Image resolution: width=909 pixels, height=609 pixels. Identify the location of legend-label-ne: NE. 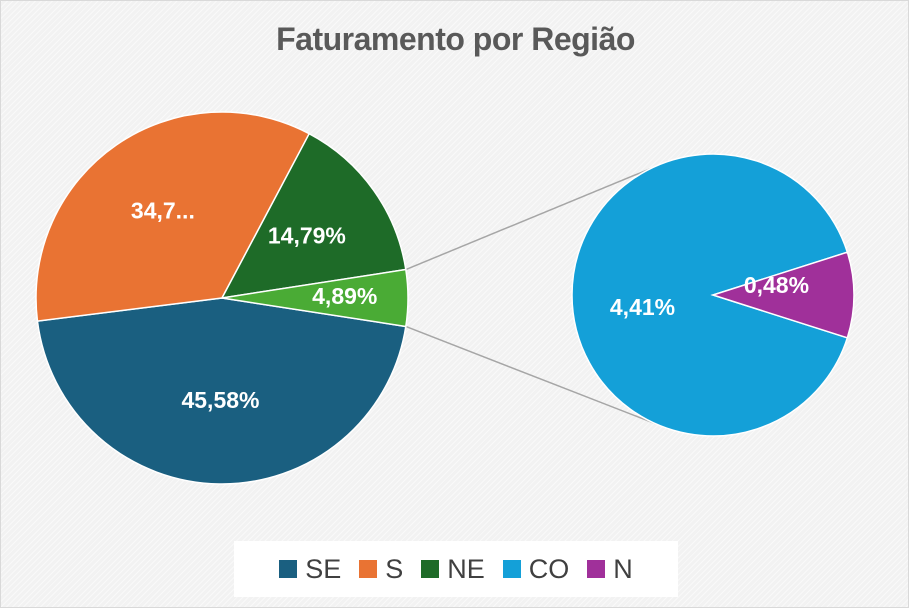
(466, 568).